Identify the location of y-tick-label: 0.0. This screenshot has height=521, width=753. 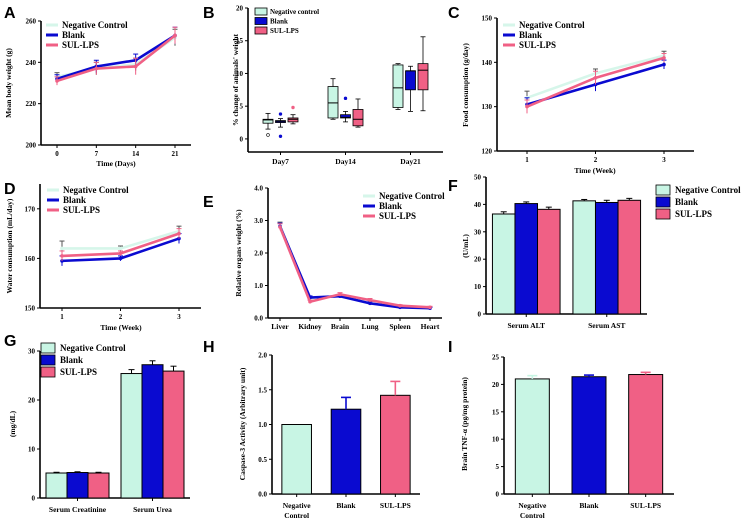
(262, 495).